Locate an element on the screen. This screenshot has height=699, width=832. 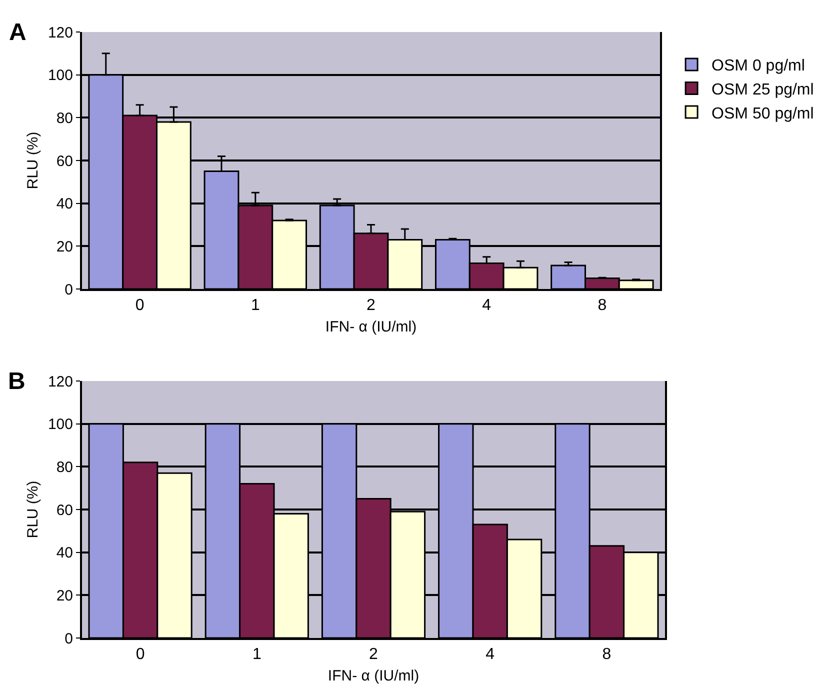
legend-label: OSM 50 pg/ml is located at coordinates (763, 113).